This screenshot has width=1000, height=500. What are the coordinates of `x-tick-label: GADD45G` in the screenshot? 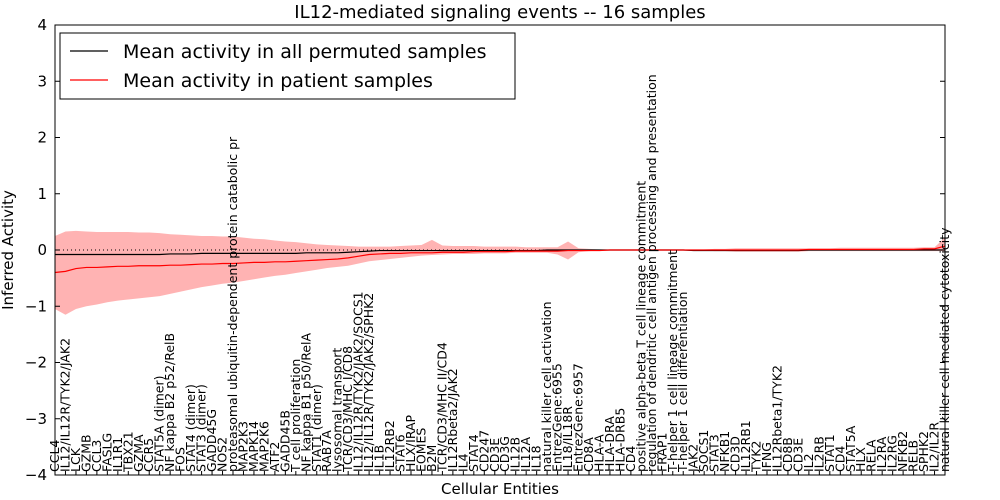 It's located at (211, 440).